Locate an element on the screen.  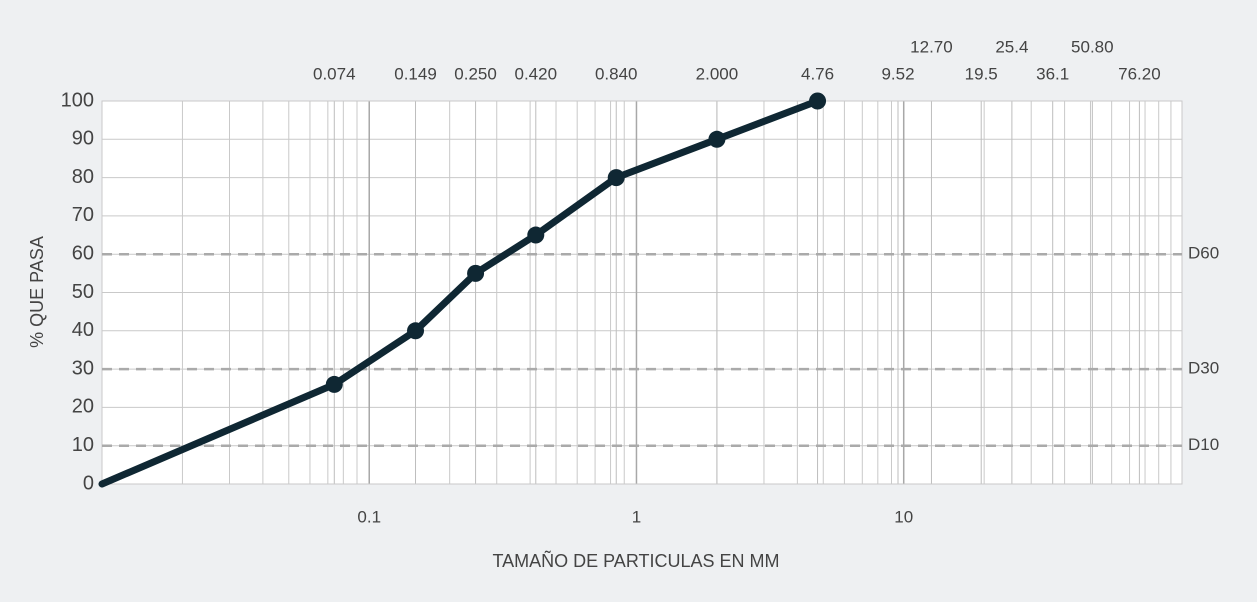
y-tick-label: 20 is located at coordinates (83, 407).